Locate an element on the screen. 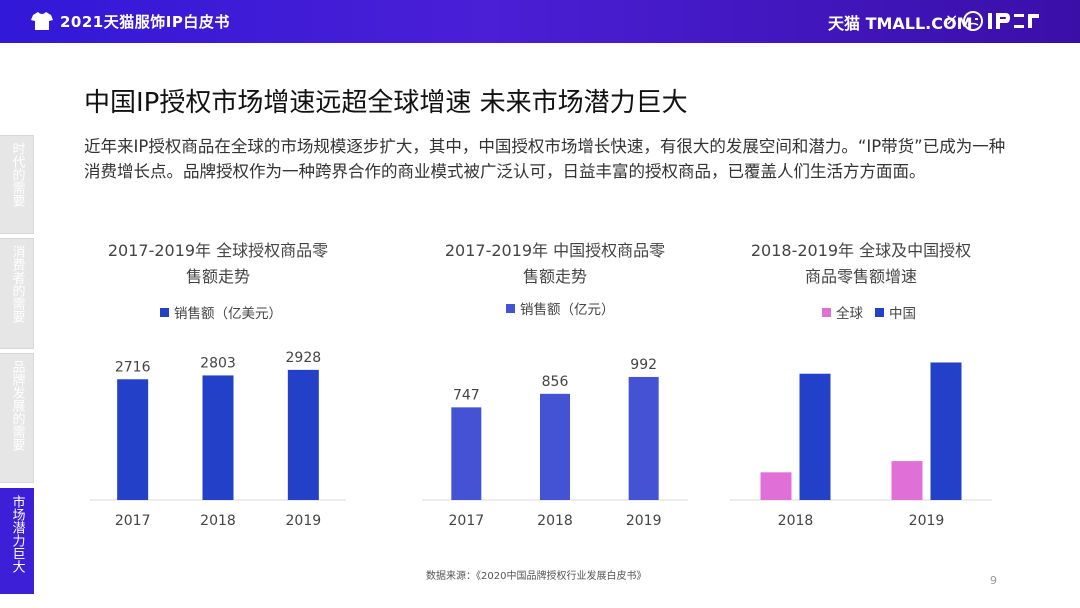  legend-label: 全球 is located at coordinates (849, 314).